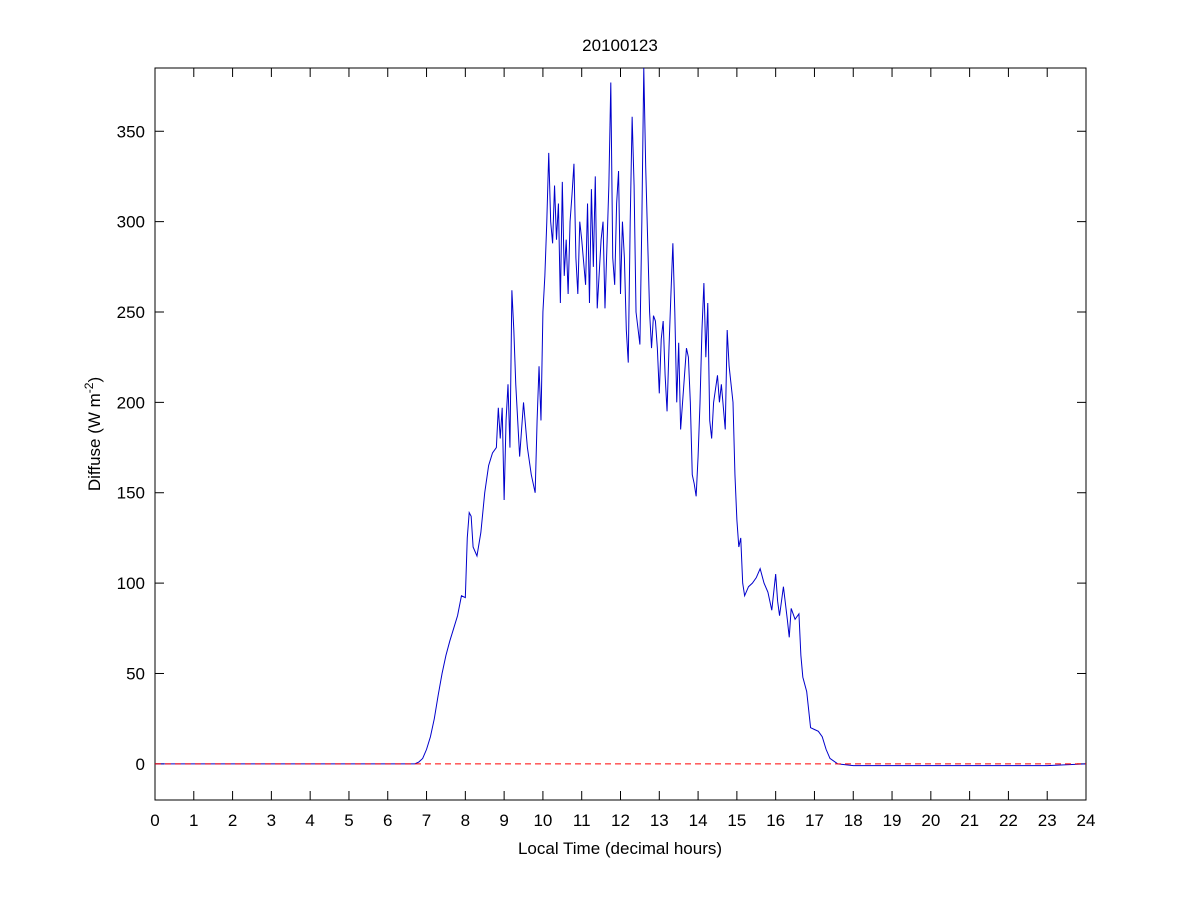 Image resolution: width=1200 pixels, height=905 pixels. Describe the element at coordinates (1008, 820) in the screenshot. I see `x-tick-label: 22` at that location.